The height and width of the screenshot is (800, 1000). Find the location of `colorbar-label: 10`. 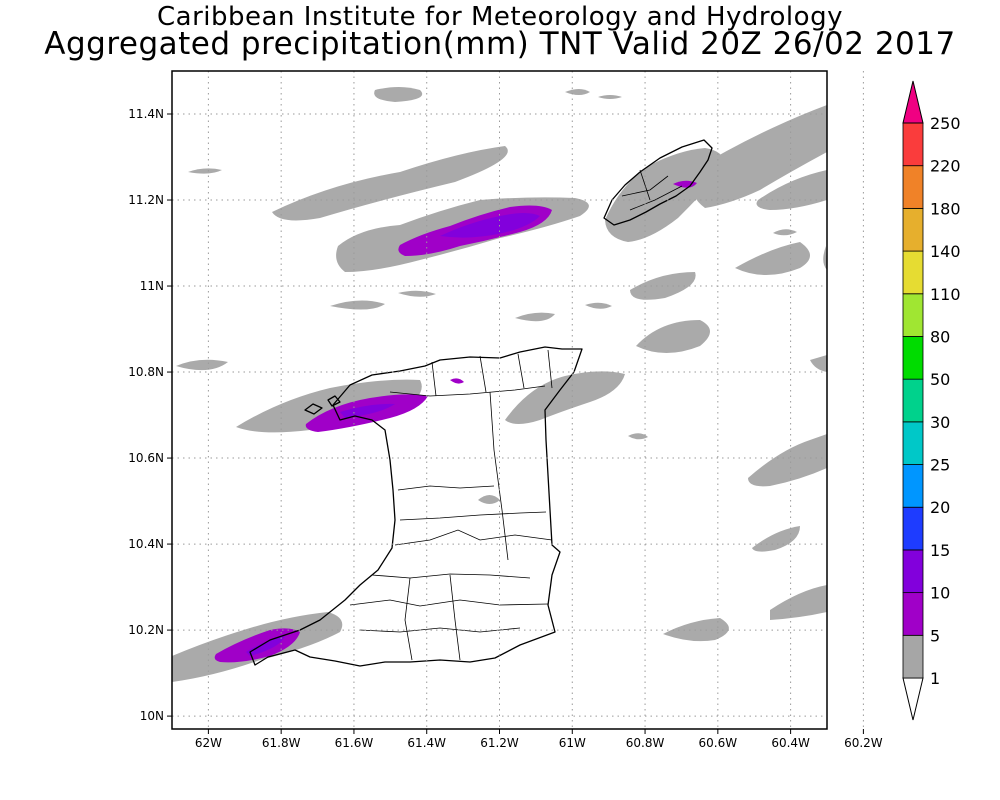

colorbar-label: 10 is located at coordinates (940, 593).